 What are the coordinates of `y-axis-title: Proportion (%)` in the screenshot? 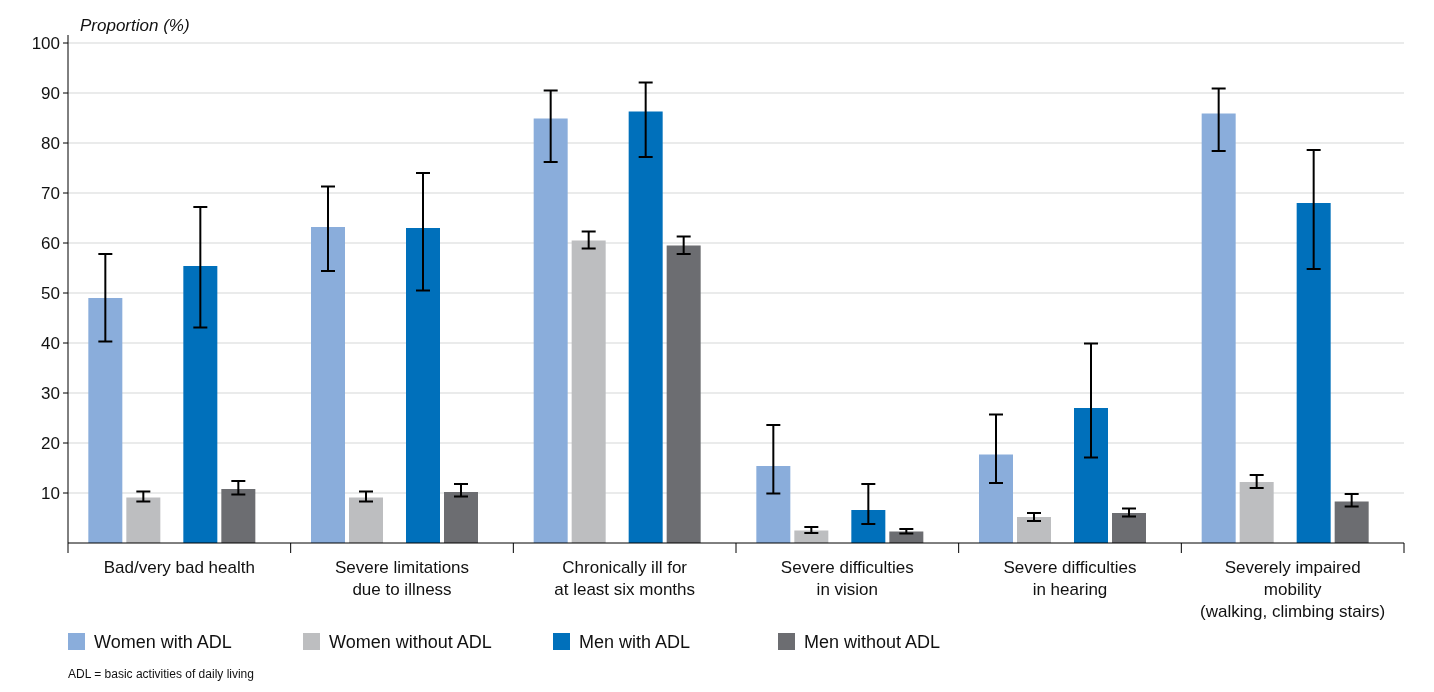 It's located at (135, 25).